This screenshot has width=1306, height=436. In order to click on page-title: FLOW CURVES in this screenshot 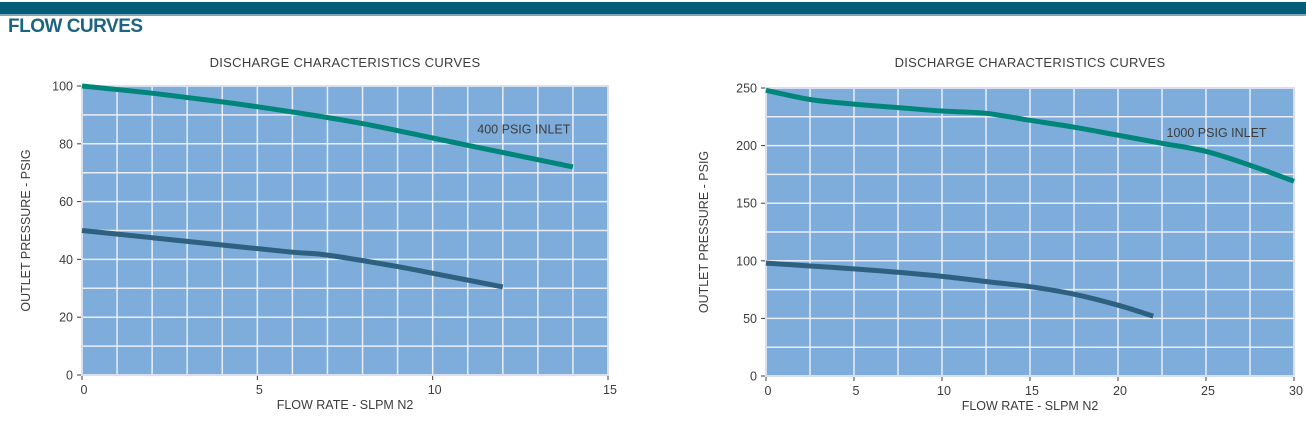, I will do `click(75, 26)`.